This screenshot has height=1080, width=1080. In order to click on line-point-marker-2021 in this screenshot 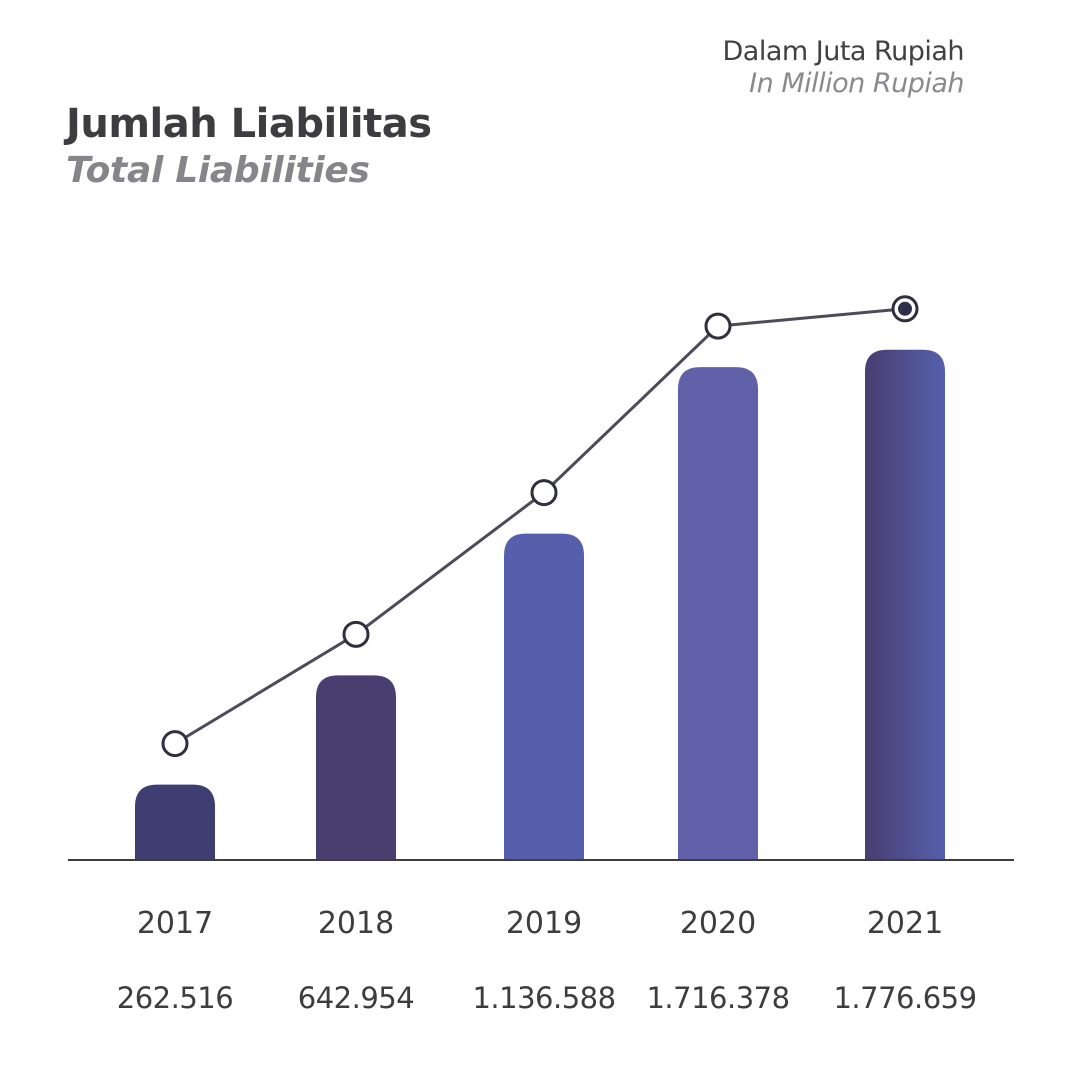, I will do `click(905, 308)`.